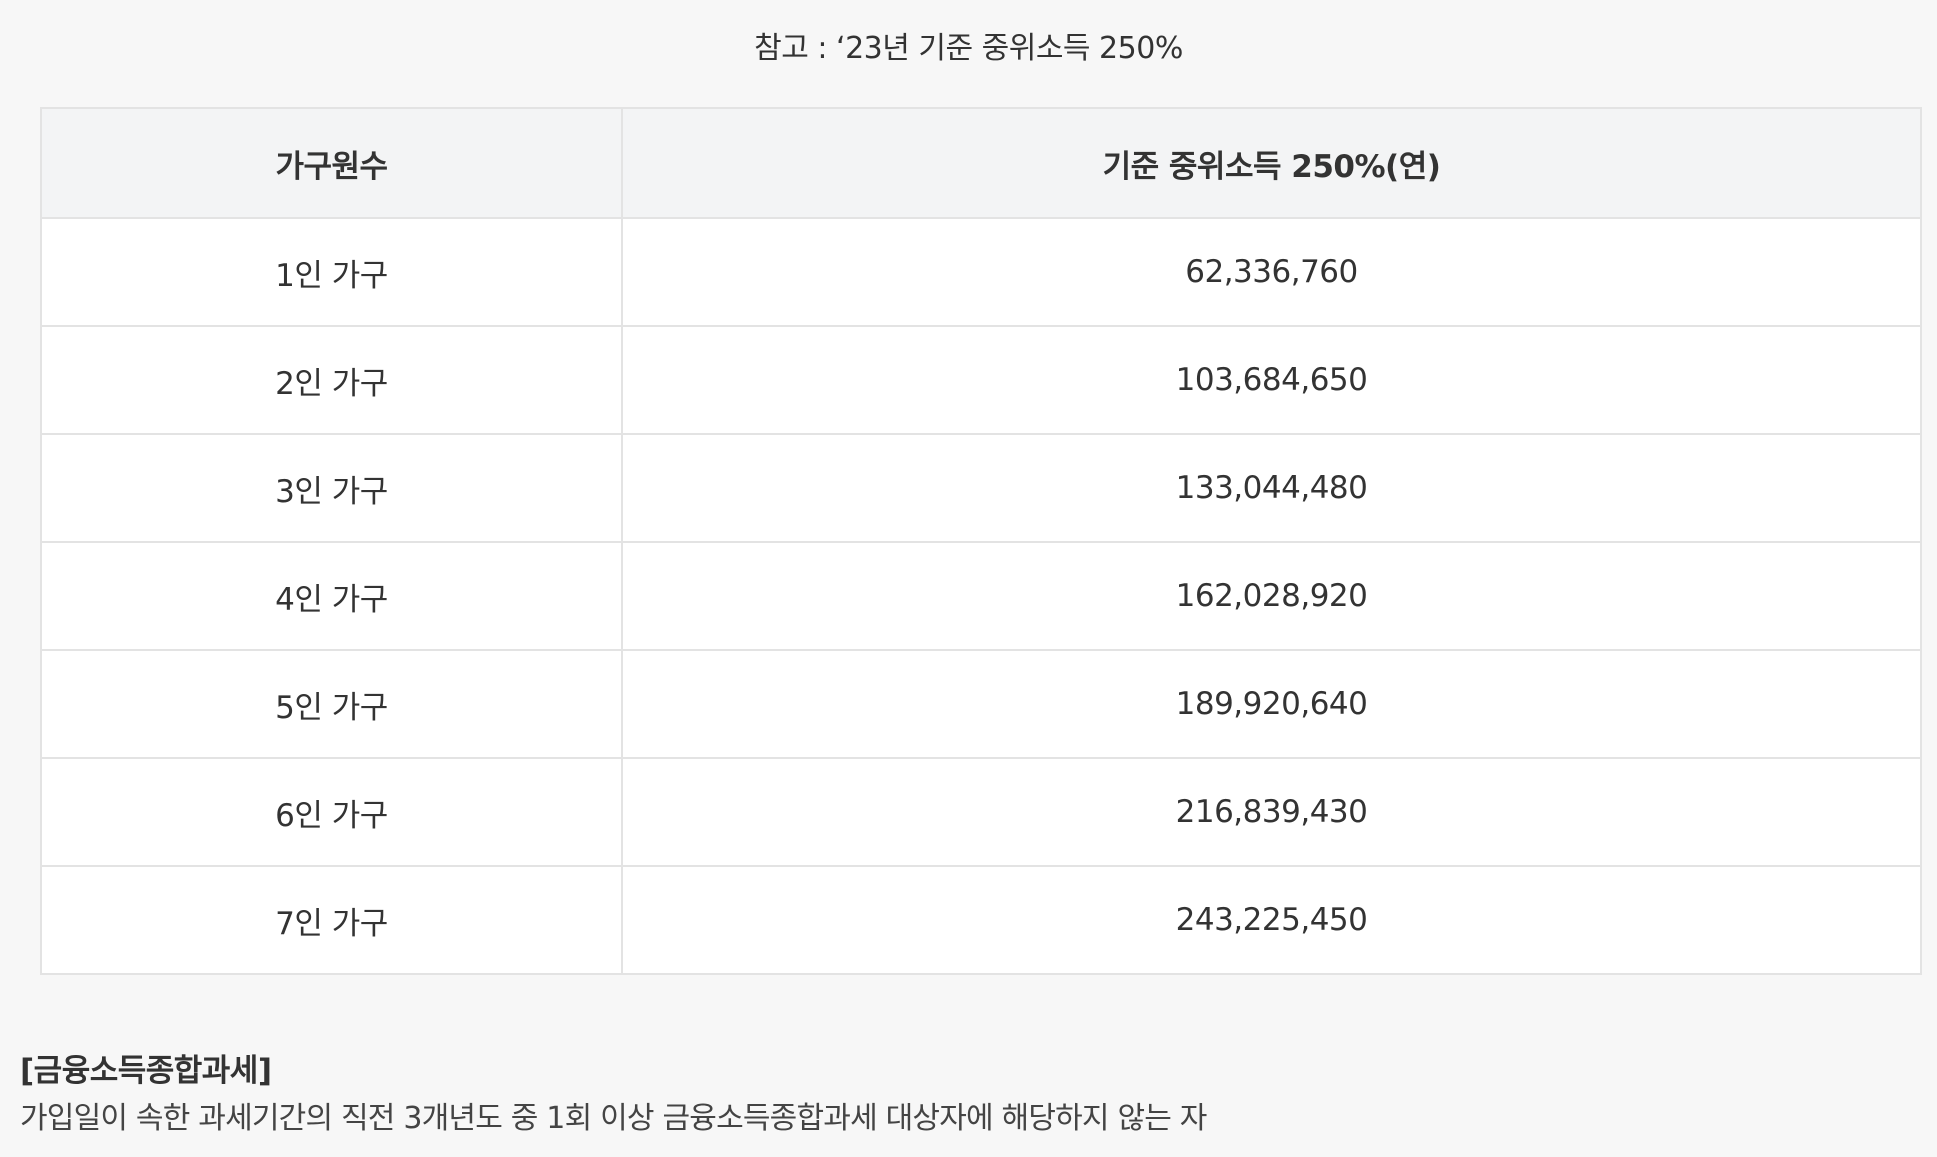 This screenshot has height=1157, width=1937. Describe the element at coordinates (146, 1071) in the screenshot. I see `section-title: [금융소득종합과세]` at that location.